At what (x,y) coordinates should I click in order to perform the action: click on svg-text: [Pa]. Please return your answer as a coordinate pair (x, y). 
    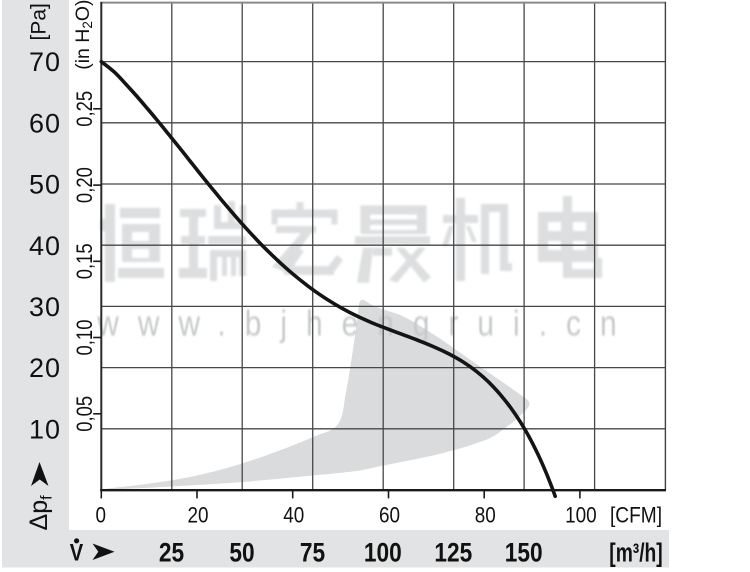
    Looking at the image, I should click on (39, 21).